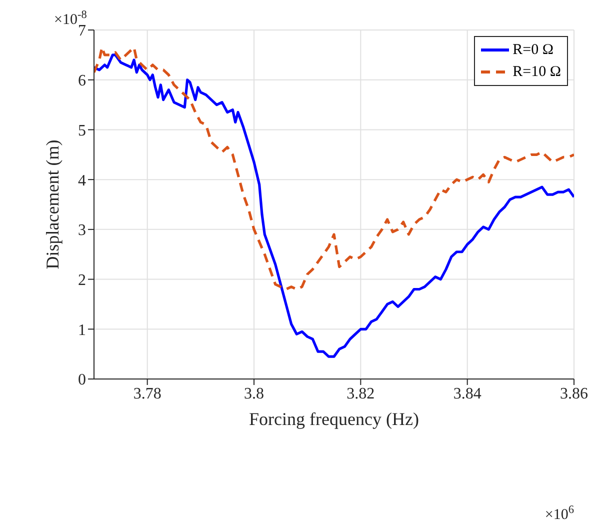 This screenshot has width=596, height=531. What do you see at coordinates (147, 393) in the screenshot?
I see `x-tick-label: 3.78` at bounding box center [147, 393].